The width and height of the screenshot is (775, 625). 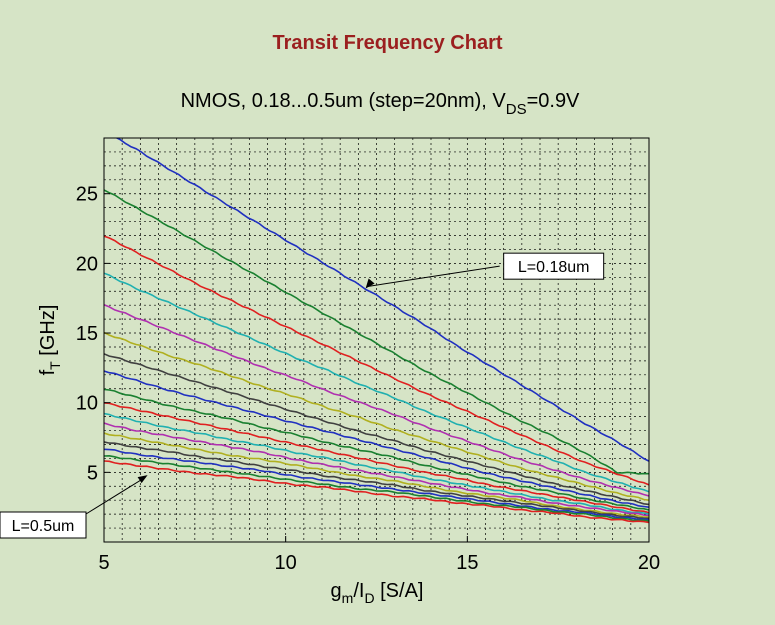 I want to click on x-label-suffix: [S/A], so click(x=399, y=591).